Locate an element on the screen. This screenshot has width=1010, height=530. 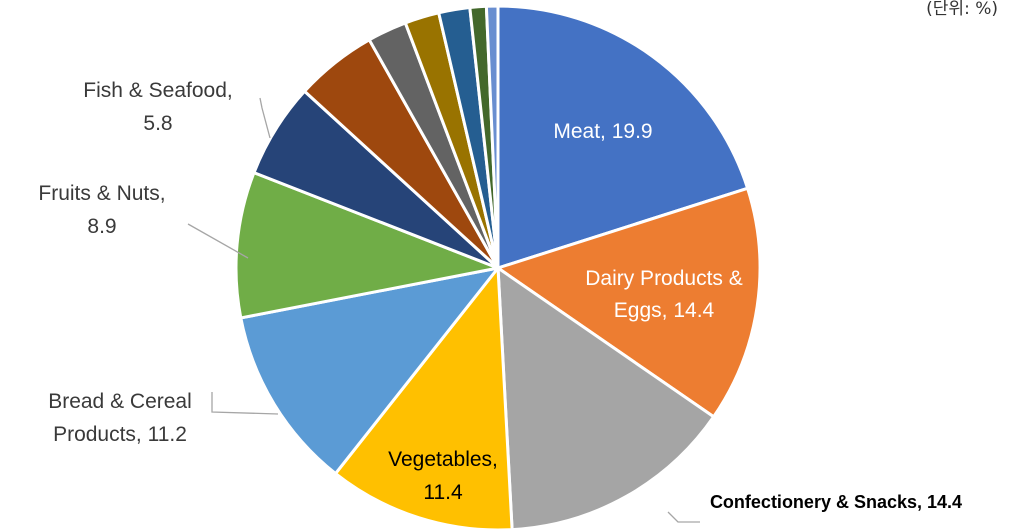
leader-line-confectionery-snacks is located at coordinates (683, 517).